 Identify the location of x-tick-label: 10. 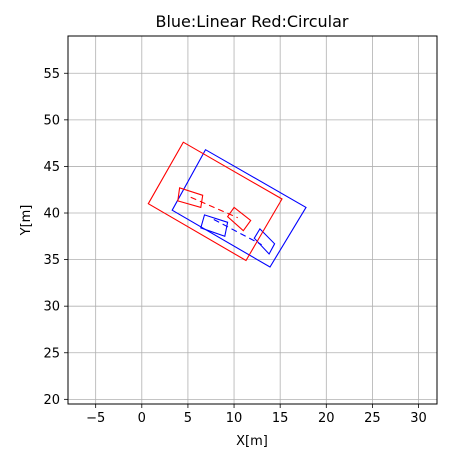
(234, 418).